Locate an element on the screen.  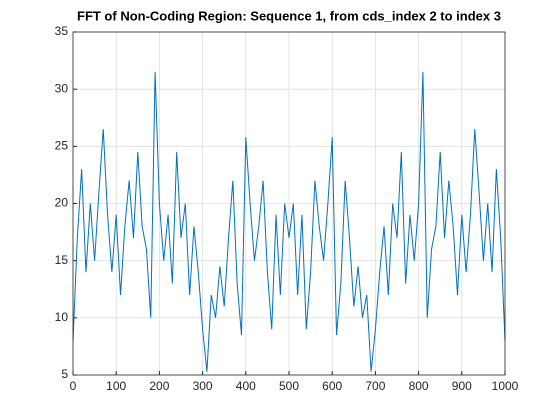
y-tick-label: 30 is located at coordinates (62, 88).